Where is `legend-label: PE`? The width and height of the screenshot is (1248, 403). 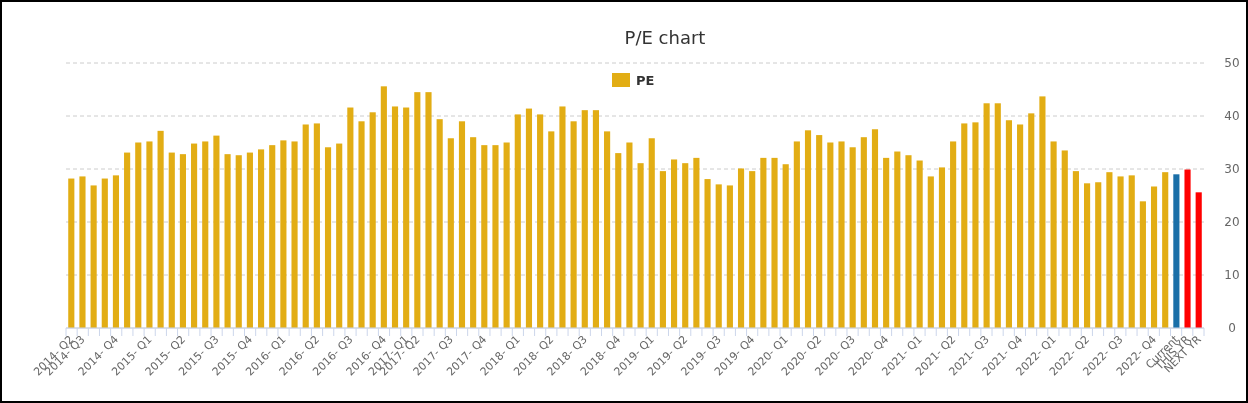
legend-label: PE is located at coordinates (645, 80).